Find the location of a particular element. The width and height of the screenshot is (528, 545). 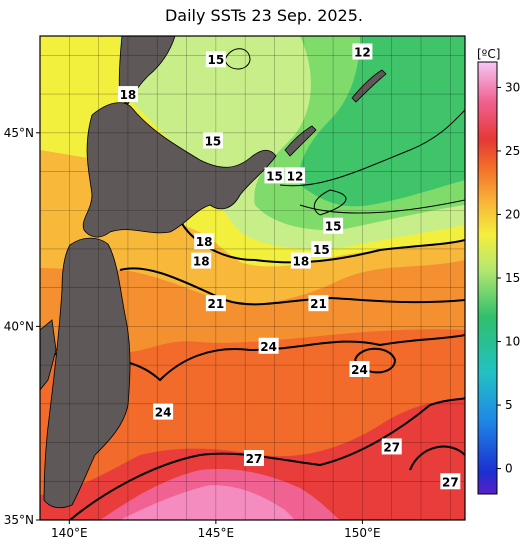

lat-tick-label: 35°N is located at coordinates (19, 520).